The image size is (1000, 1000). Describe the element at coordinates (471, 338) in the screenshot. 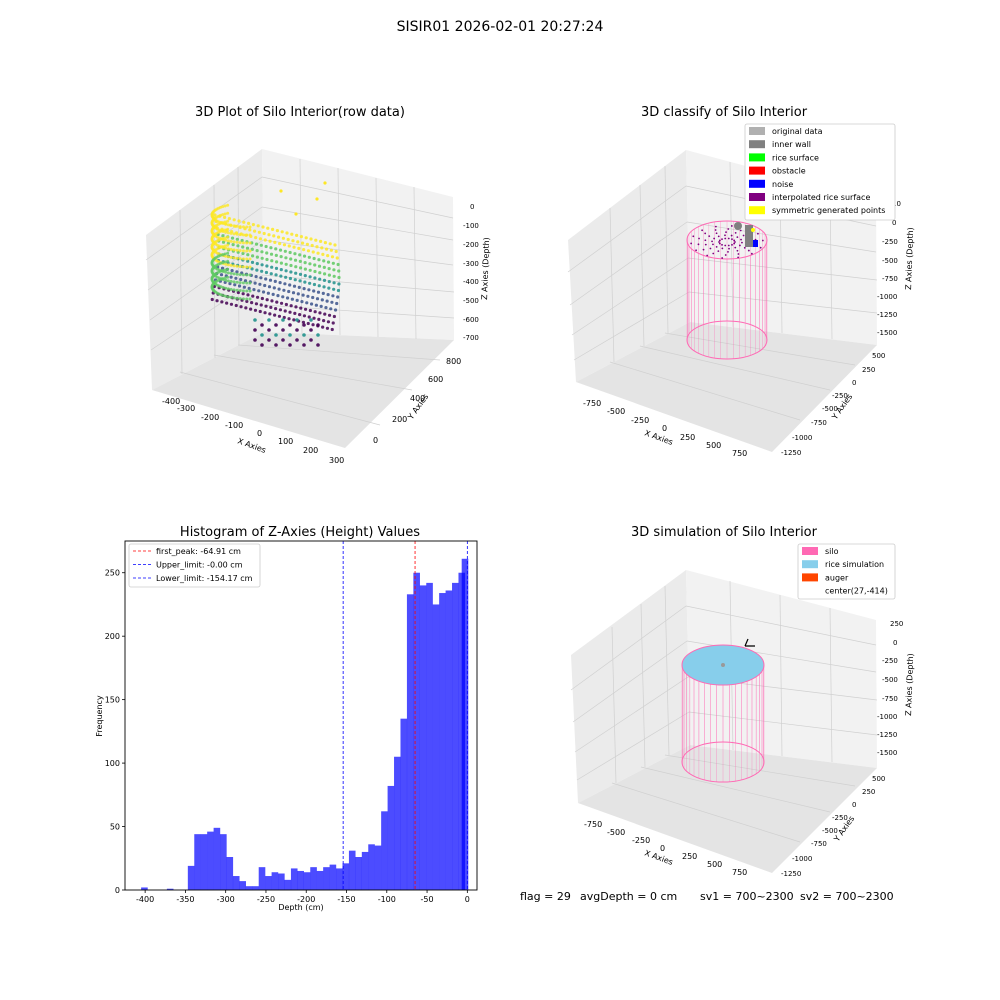

I see `p1-ztick-7: -700` at that location.